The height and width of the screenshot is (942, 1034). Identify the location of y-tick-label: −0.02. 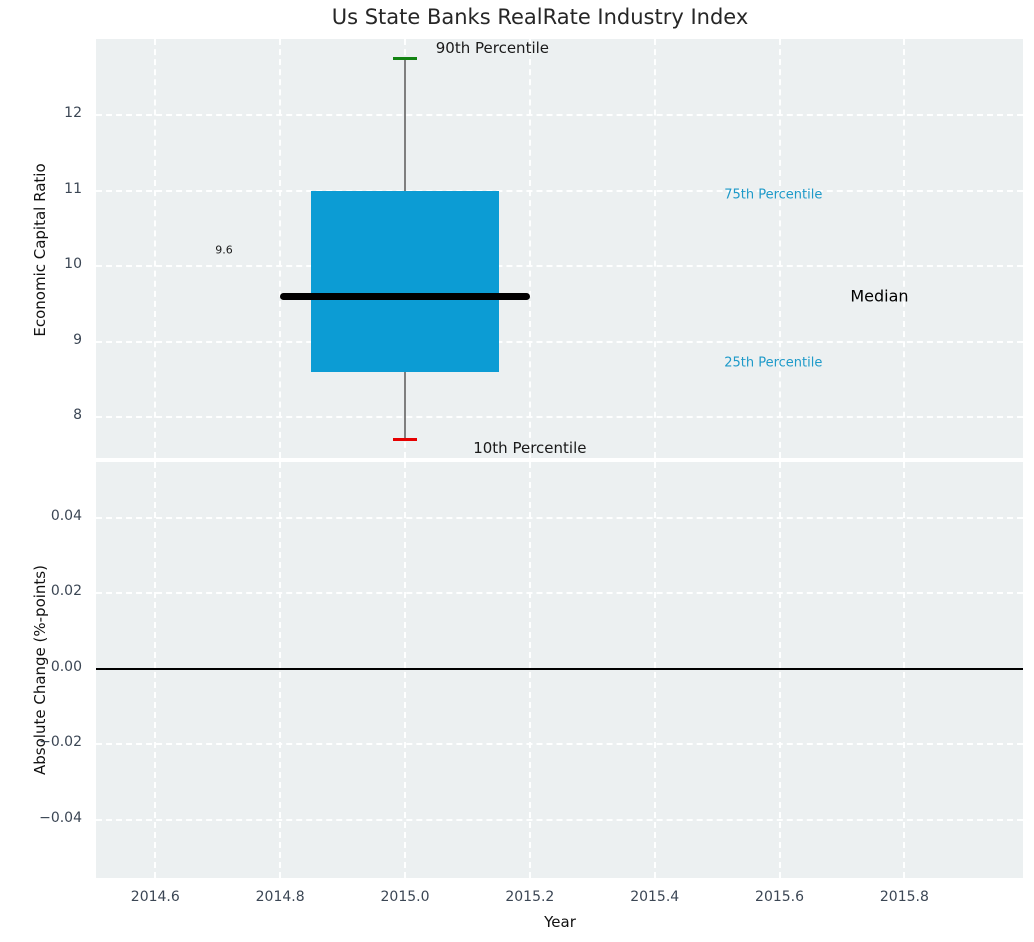
(60, 742).